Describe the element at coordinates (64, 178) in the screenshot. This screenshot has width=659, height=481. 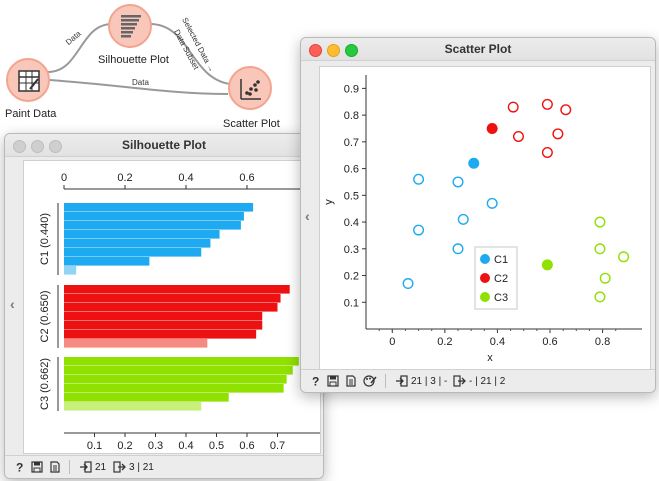
I see `top-axis-tick-label: 0` at that location.